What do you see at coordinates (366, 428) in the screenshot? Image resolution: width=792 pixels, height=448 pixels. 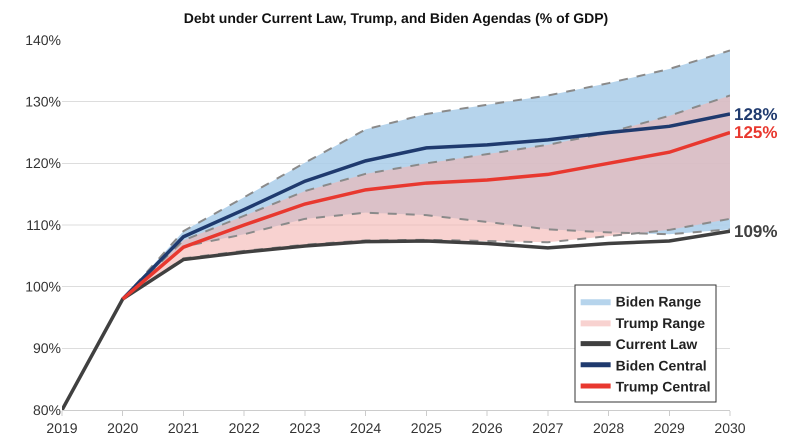 I see `x-tick-label: 2024` at bounding box center [366, 428].